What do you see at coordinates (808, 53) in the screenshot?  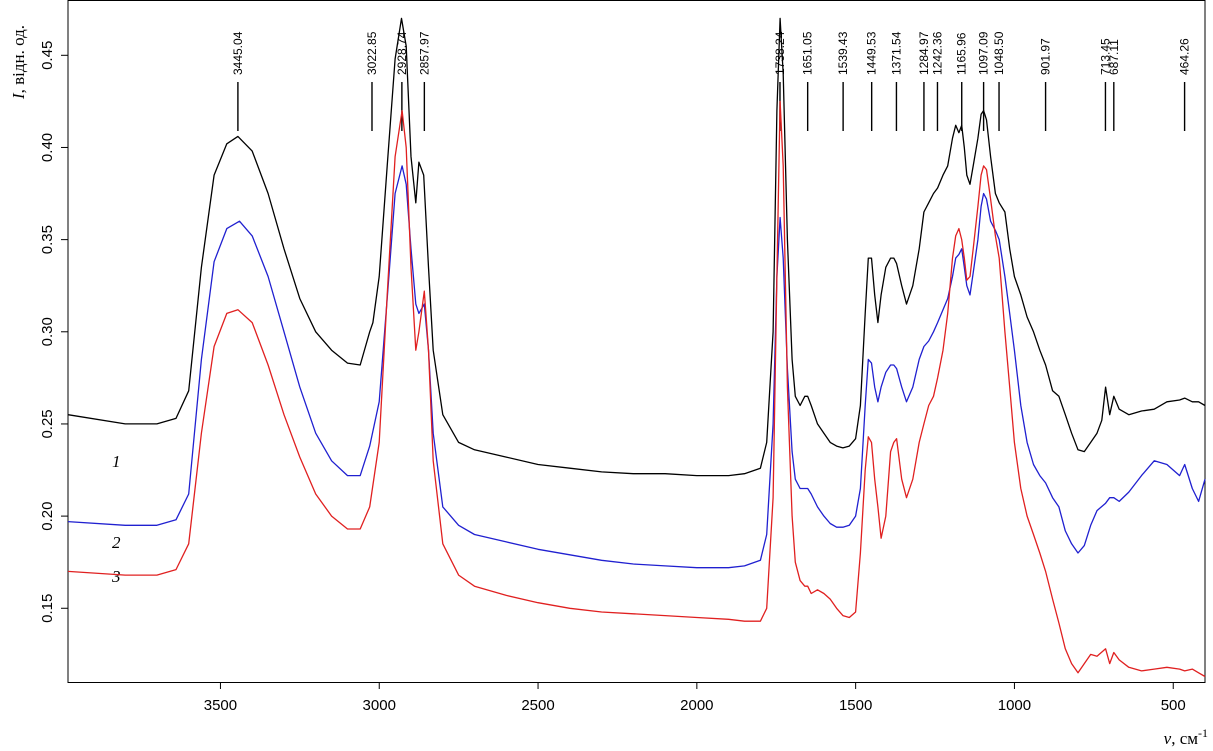 I see `peak-label: 1651.05` at bounding box center [808, 53].